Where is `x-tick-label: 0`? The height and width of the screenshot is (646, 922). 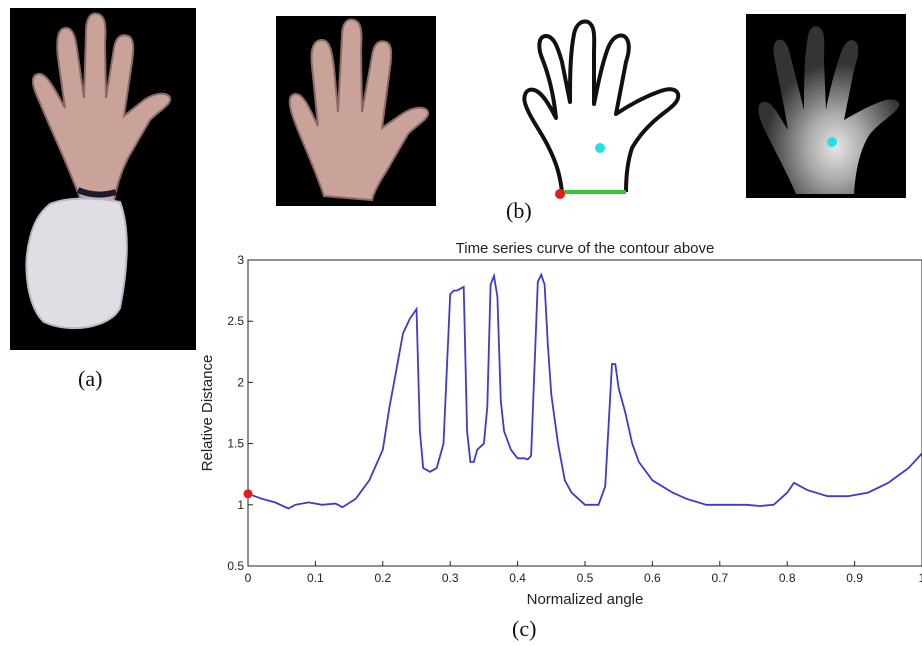
x-tick-label: 0 is located at coordinates (248, 578).